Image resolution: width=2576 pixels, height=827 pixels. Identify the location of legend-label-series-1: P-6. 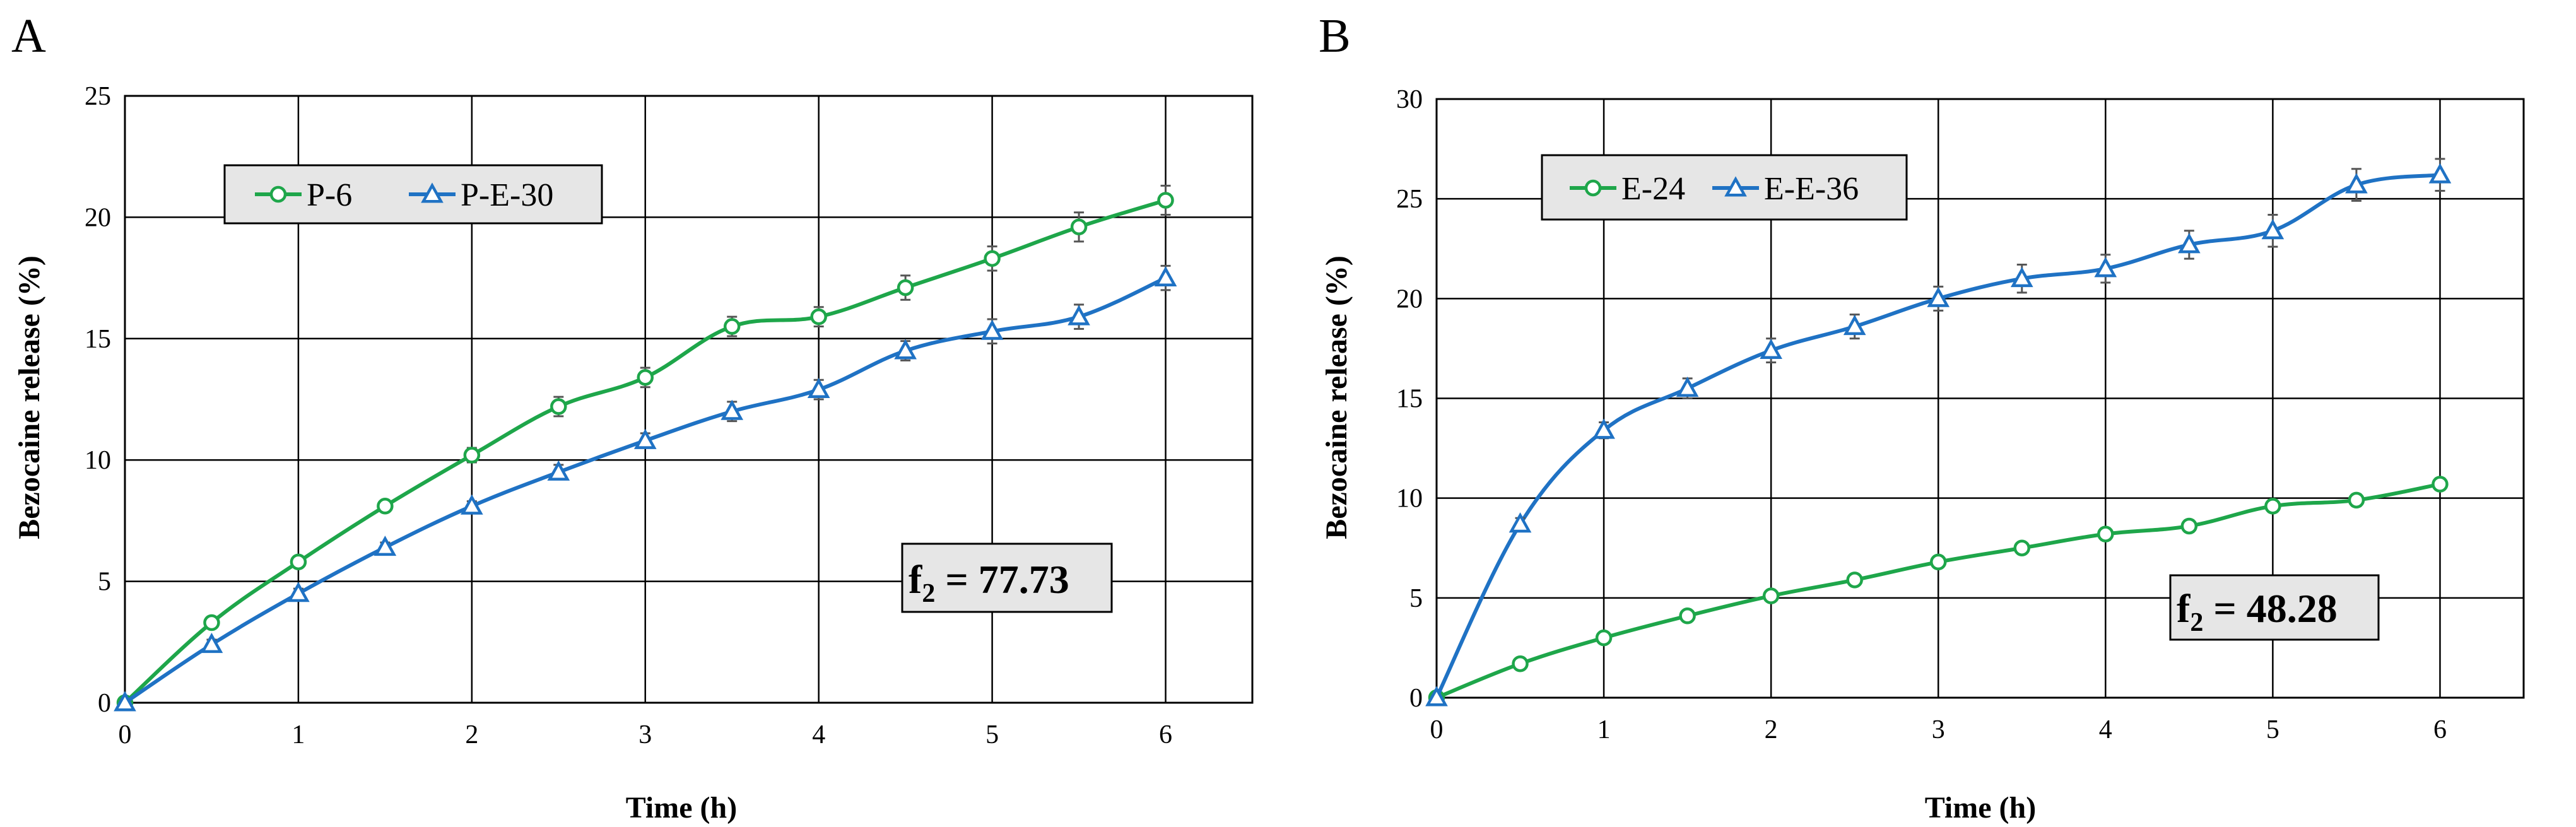
(329, 195).